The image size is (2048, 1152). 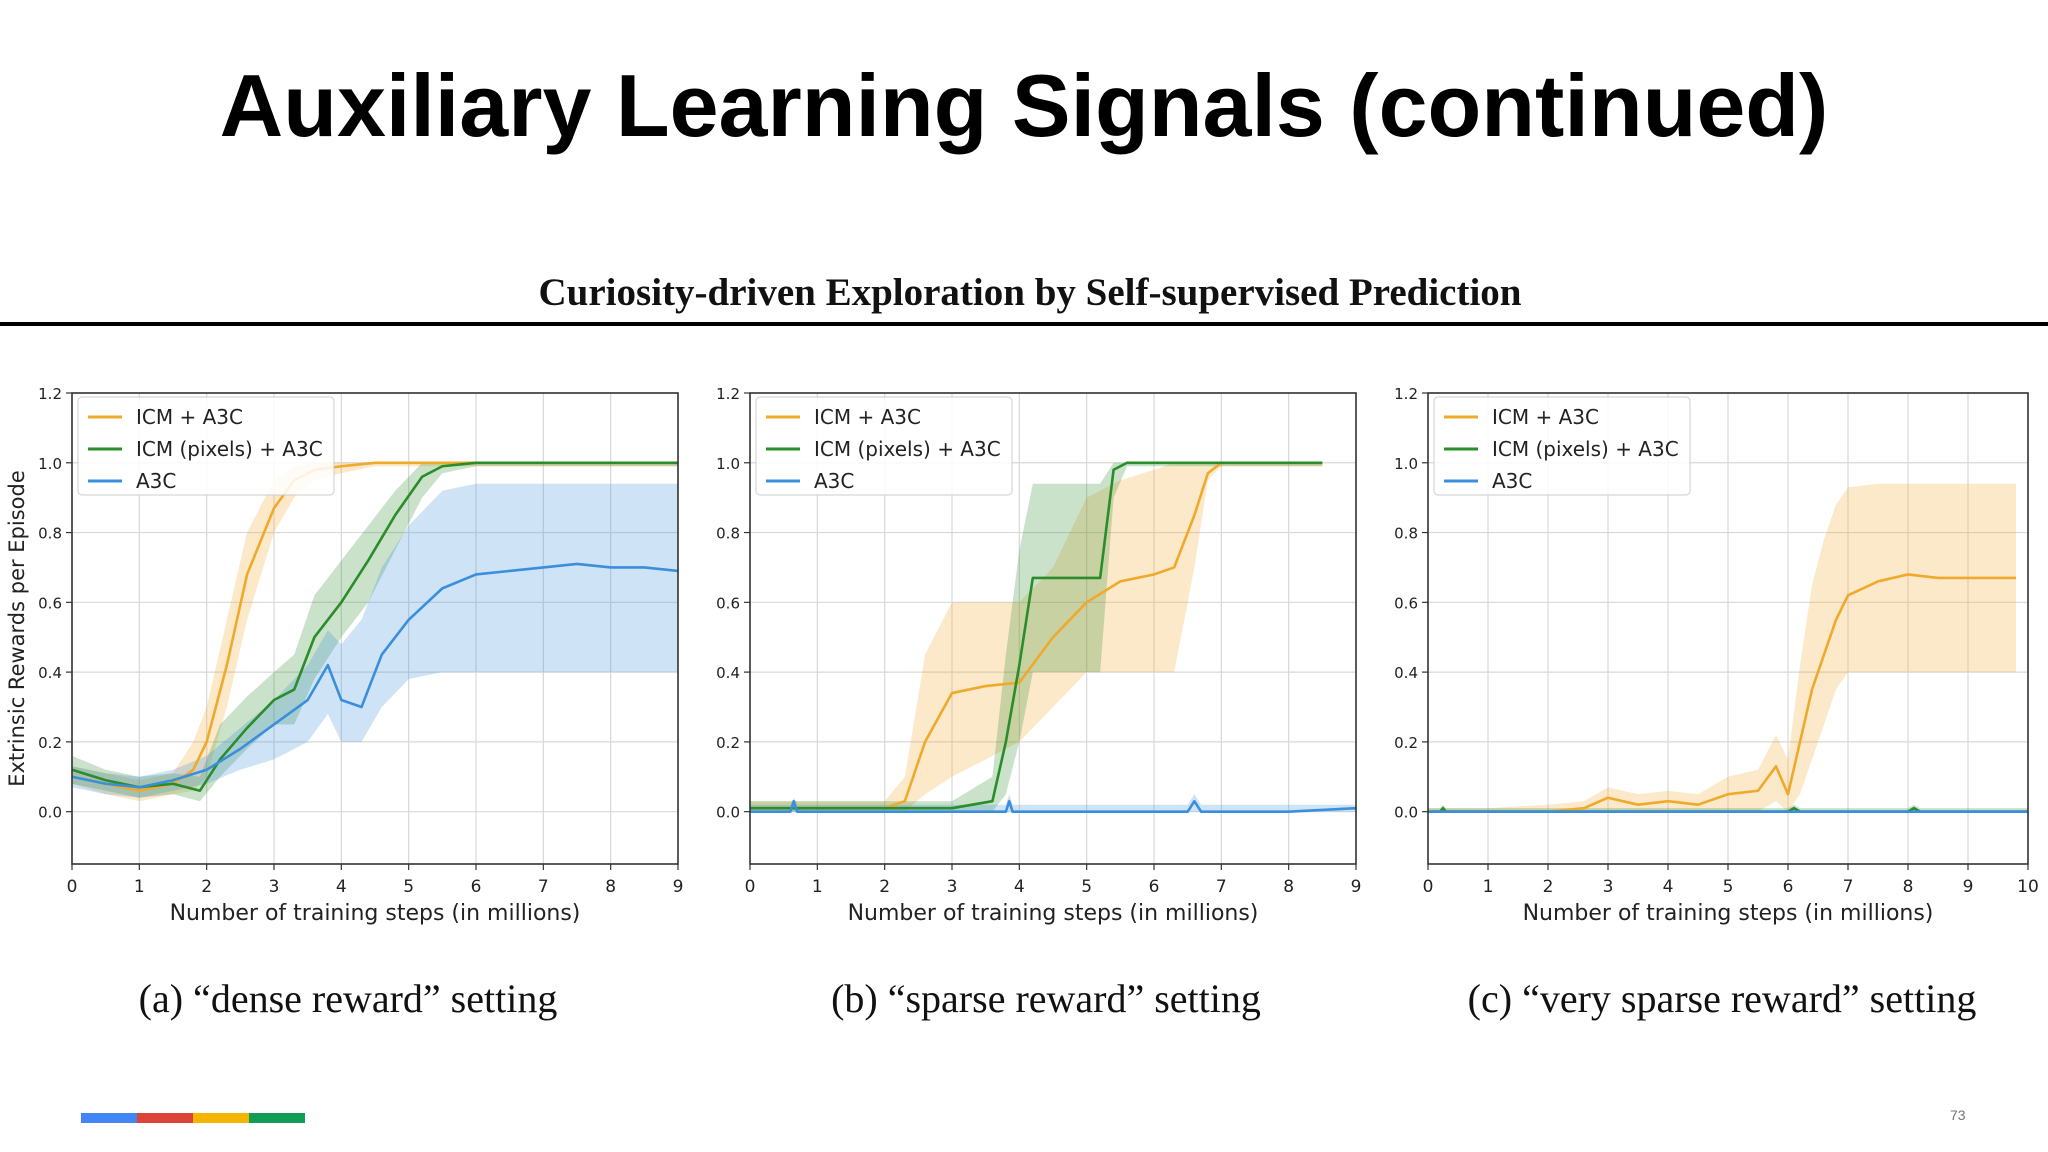 What do you see at coordinates (165, 1118) in the screenshot?
I see `brand-bar-red` at bounding box center [165, 1118].